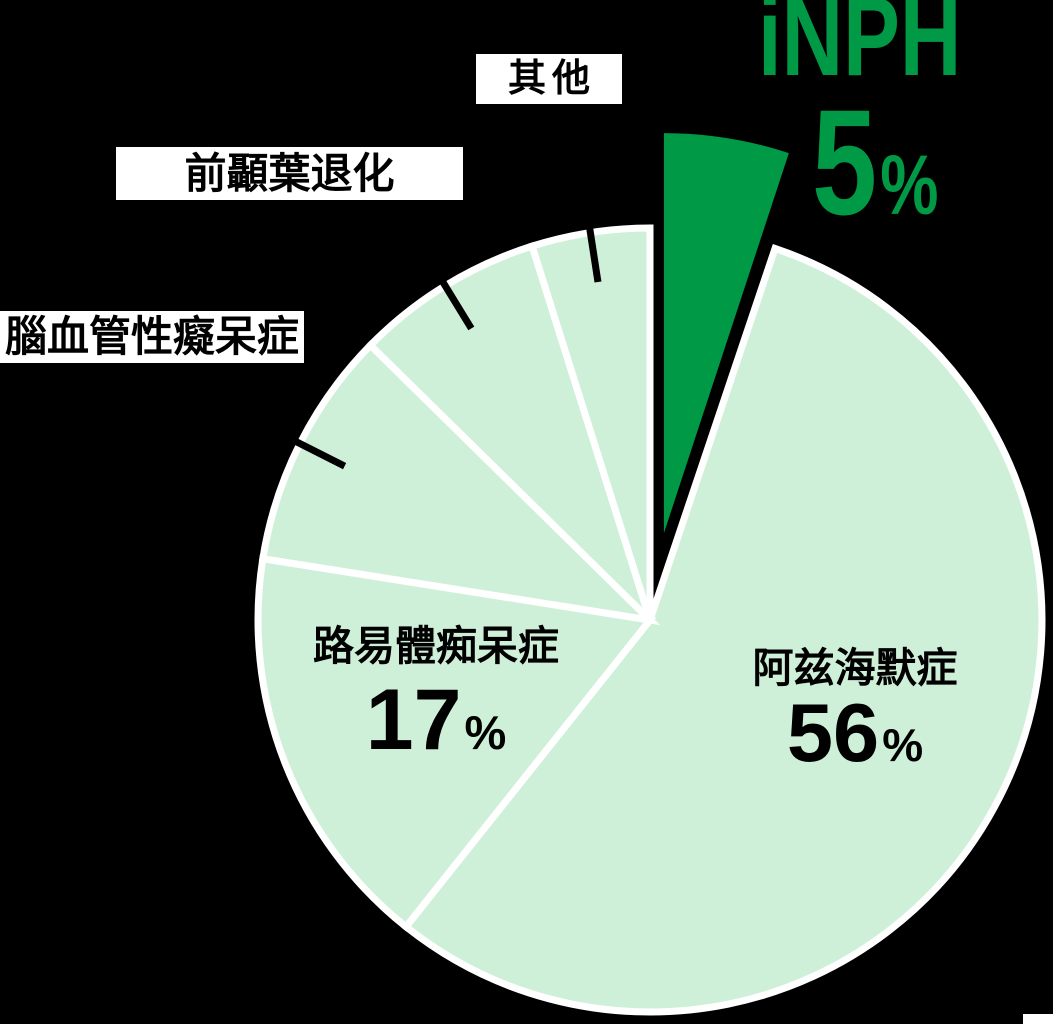  I want to click on label-alzheimer-text: 阿兹海默症, so click(855, 668).